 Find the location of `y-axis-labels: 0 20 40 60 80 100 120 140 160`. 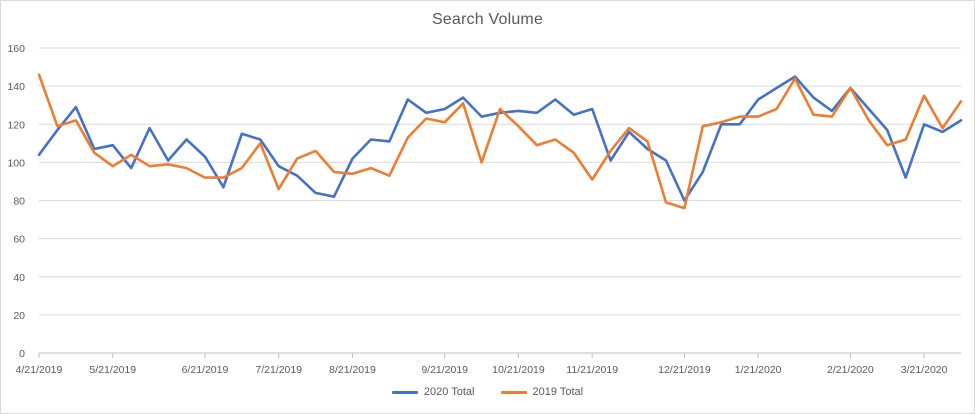

y-axis-labels: 0 20 40 60 80 100 120 140 160 is located at coordinates (16, 201).